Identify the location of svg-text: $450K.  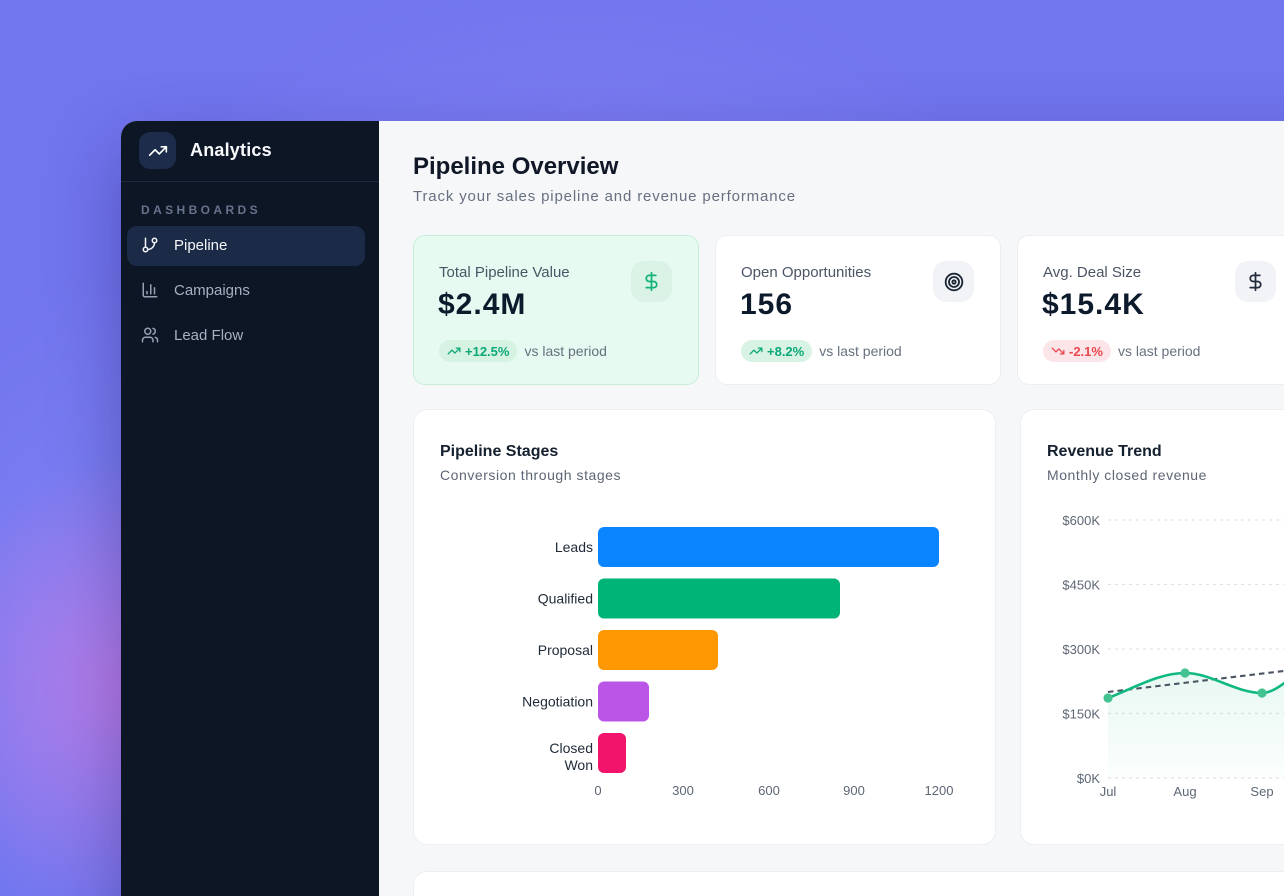
(1081, 585).